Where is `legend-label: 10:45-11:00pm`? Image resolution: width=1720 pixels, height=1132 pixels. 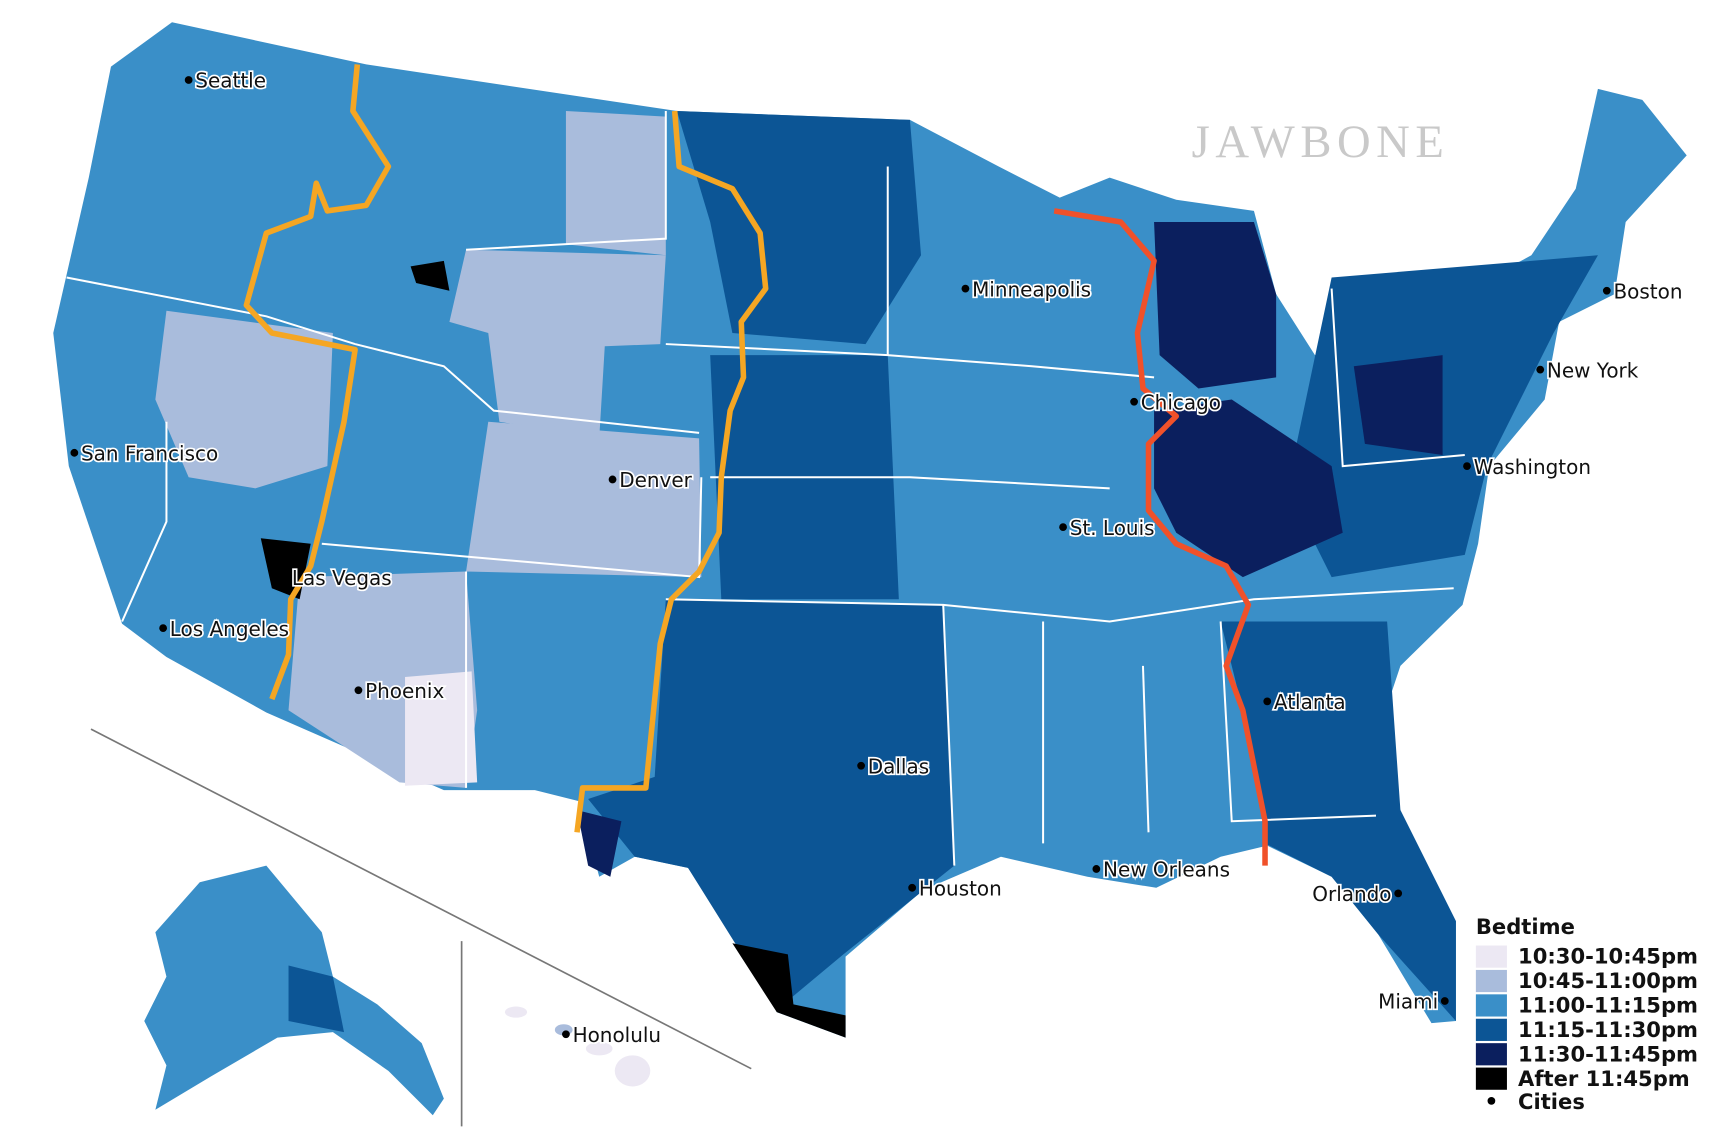
legend-label: 10:45-11:00pm is located at coordinates (1608, 980).